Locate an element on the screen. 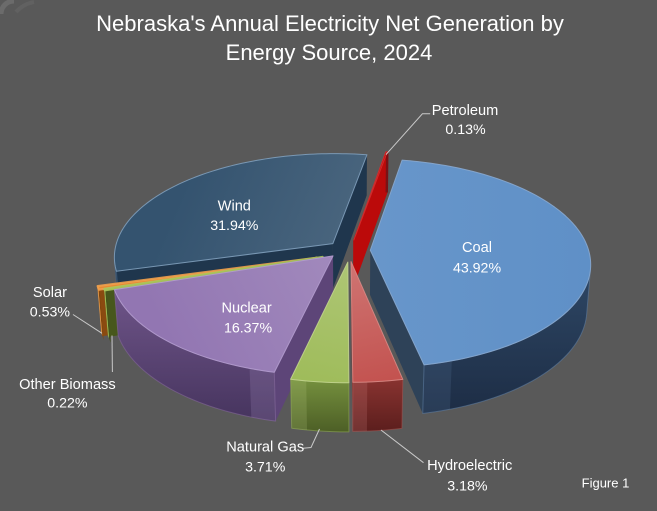 This screenshot has width=657, height=511. svg-text: Coal is located at coordinates (477, 248).